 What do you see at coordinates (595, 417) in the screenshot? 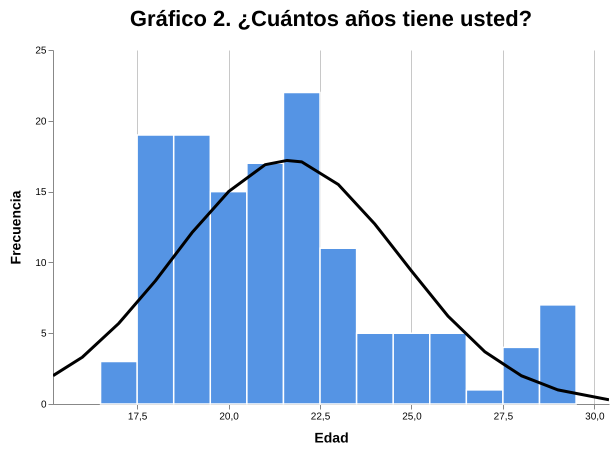
I see `x-tick-label: 30,0` at bounding box center [595, 417].